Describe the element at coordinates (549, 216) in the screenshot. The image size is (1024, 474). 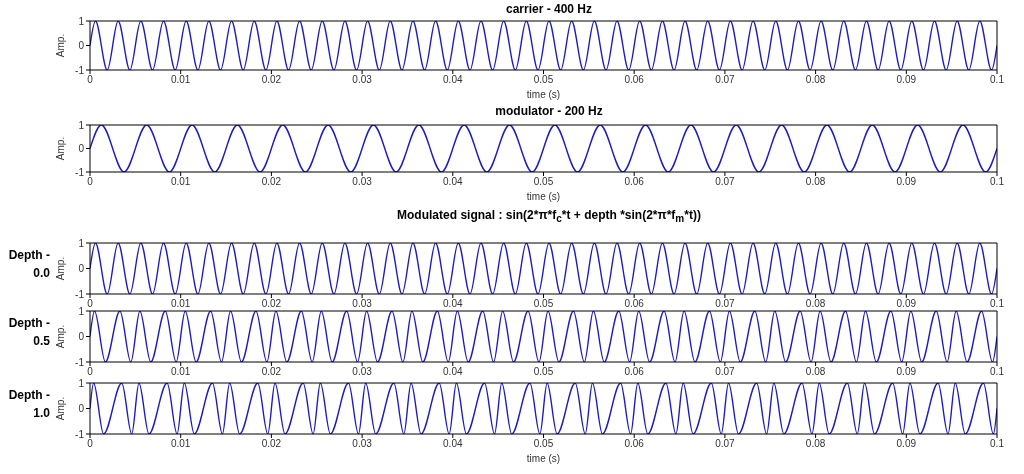
I see `chart-title: Modulated signal : sin(2*π*f$_{c}$*t + depth *sin(2*π*f$_{m}$*t))` at that location.